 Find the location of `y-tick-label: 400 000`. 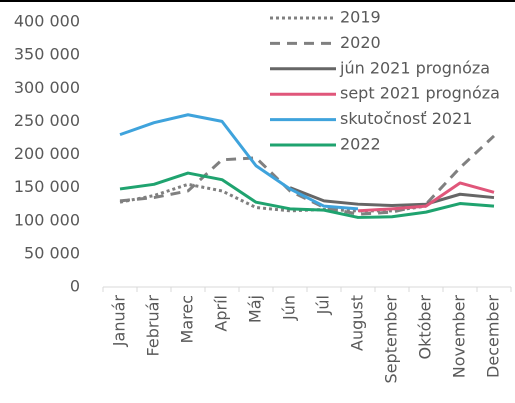

y-tick-label: 400 000 is located at coordinates (47, 21).